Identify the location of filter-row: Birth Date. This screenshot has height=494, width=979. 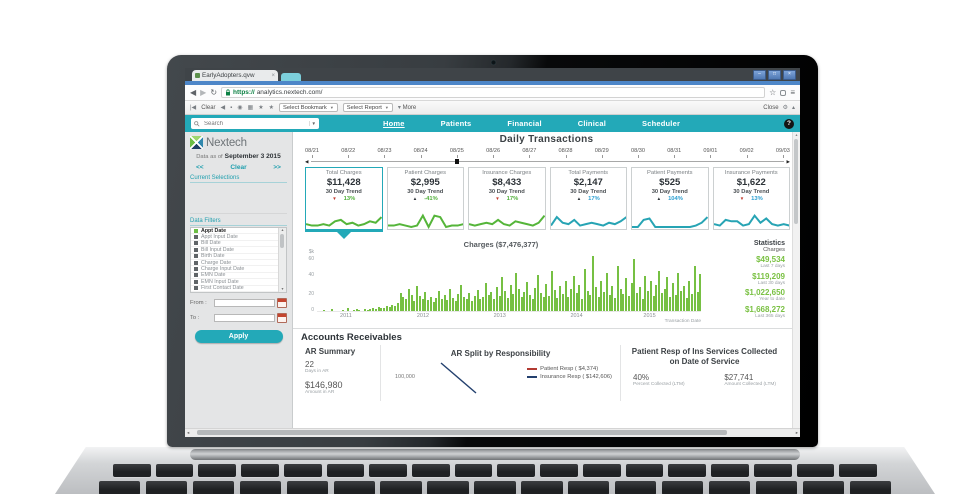
(238, 256).